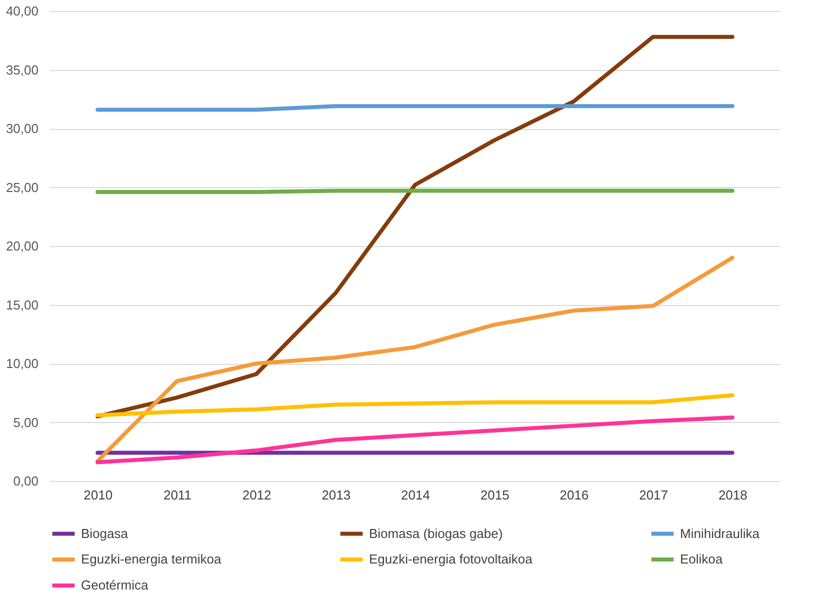 The image size is (828, 608). What do you see at coordinates (436, 533) in the screenshot?
I see `legend-label: Biomasa (biogas gabe)` at bounding box center [436, 533].